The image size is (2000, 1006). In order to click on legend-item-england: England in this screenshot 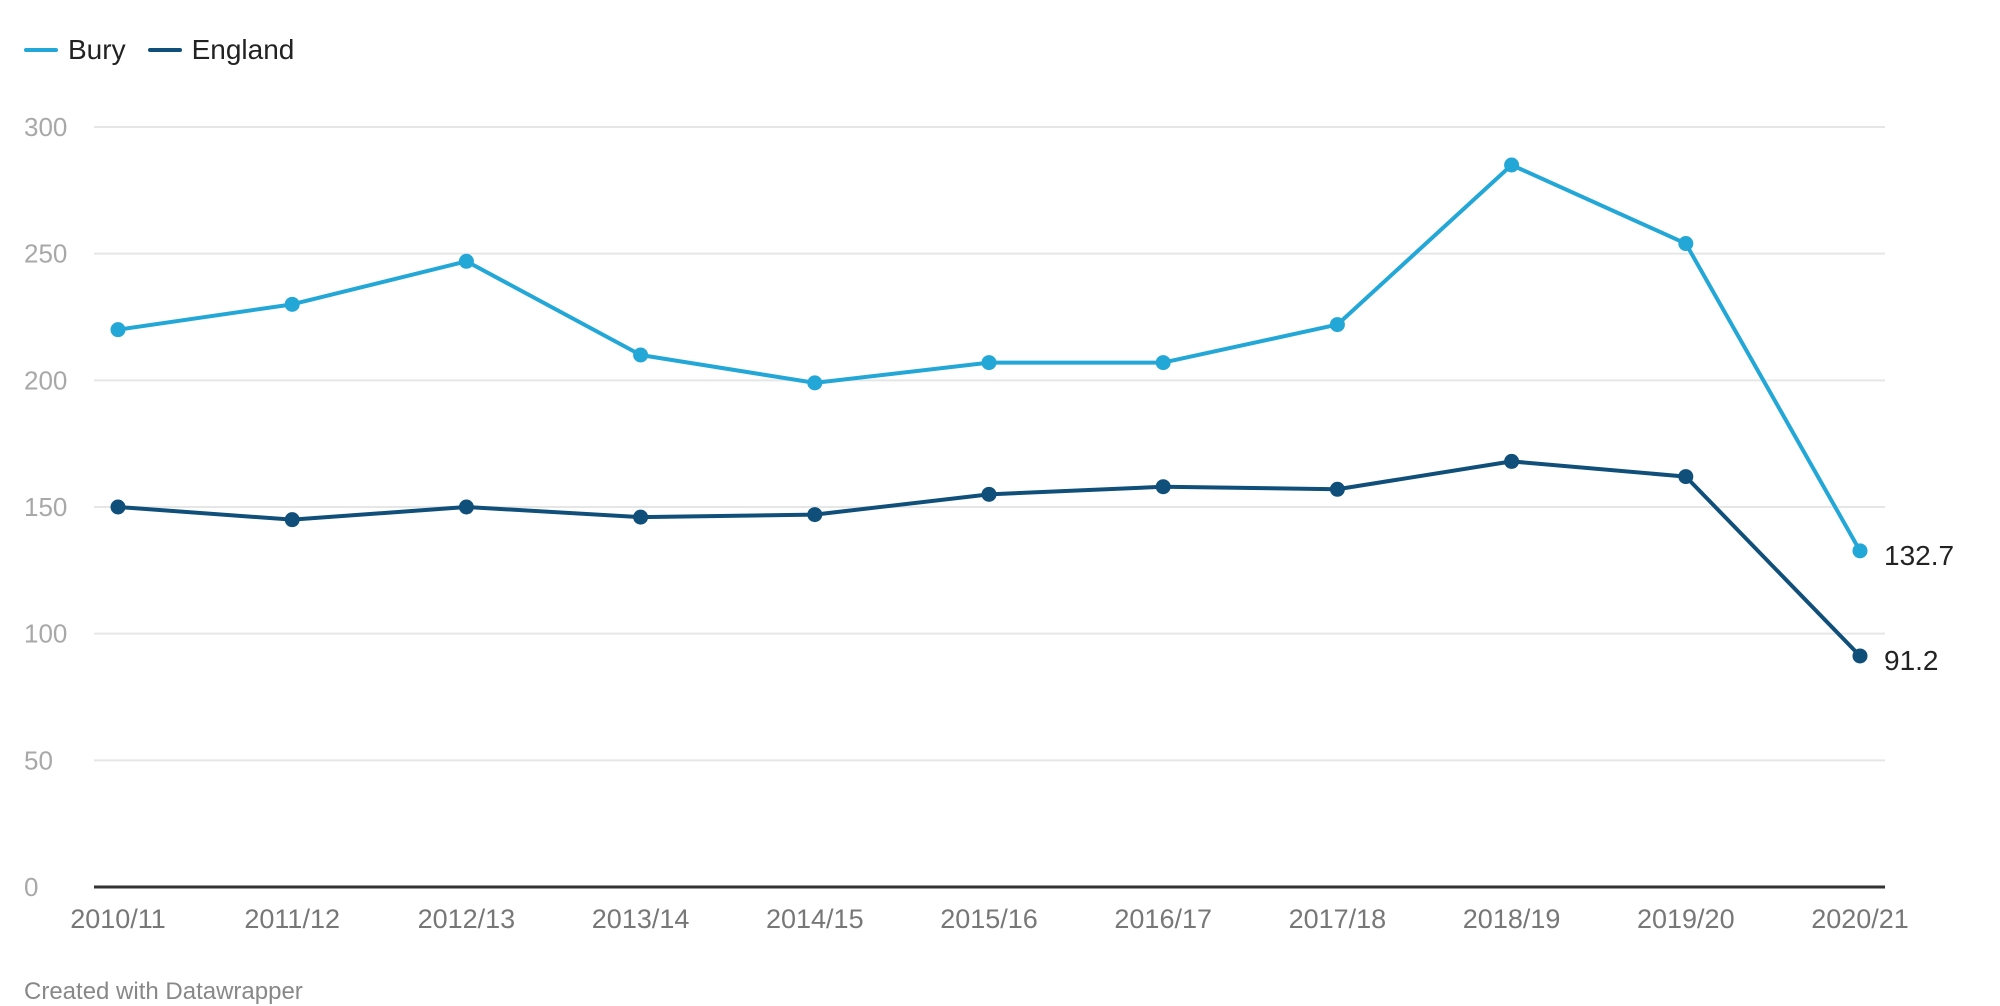, I will do `click(221, 50)`.